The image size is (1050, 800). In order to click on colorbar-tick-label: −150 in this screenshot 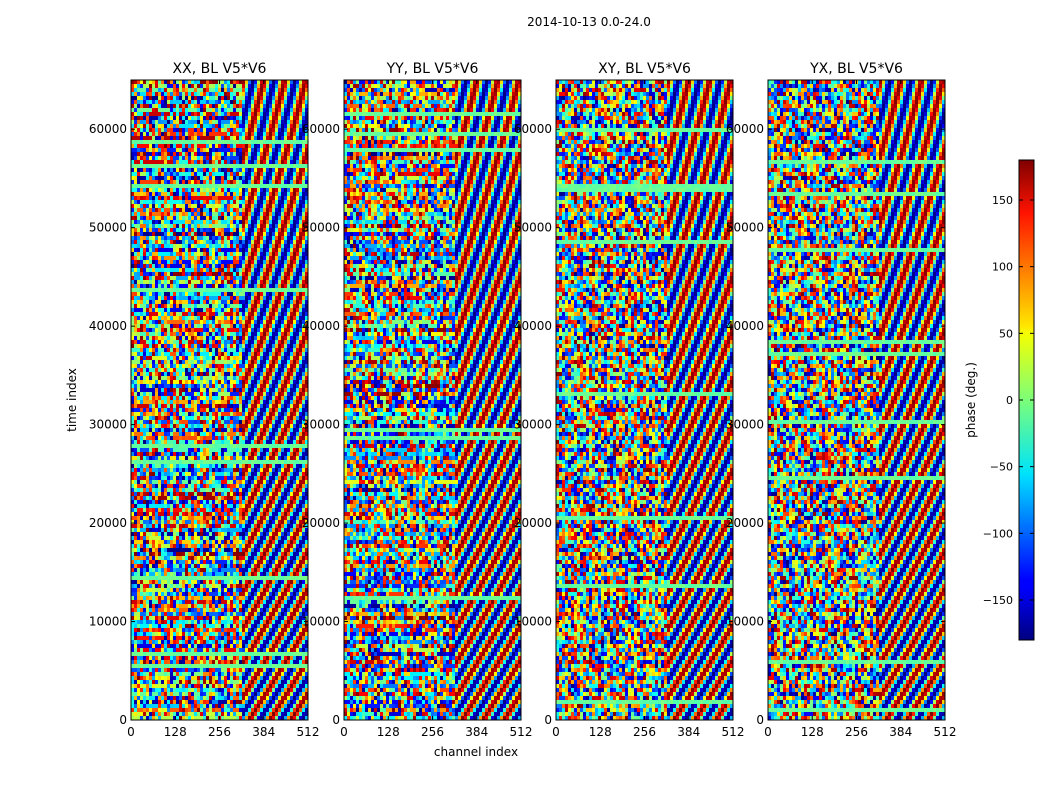, I will do `click(998, 600)`.